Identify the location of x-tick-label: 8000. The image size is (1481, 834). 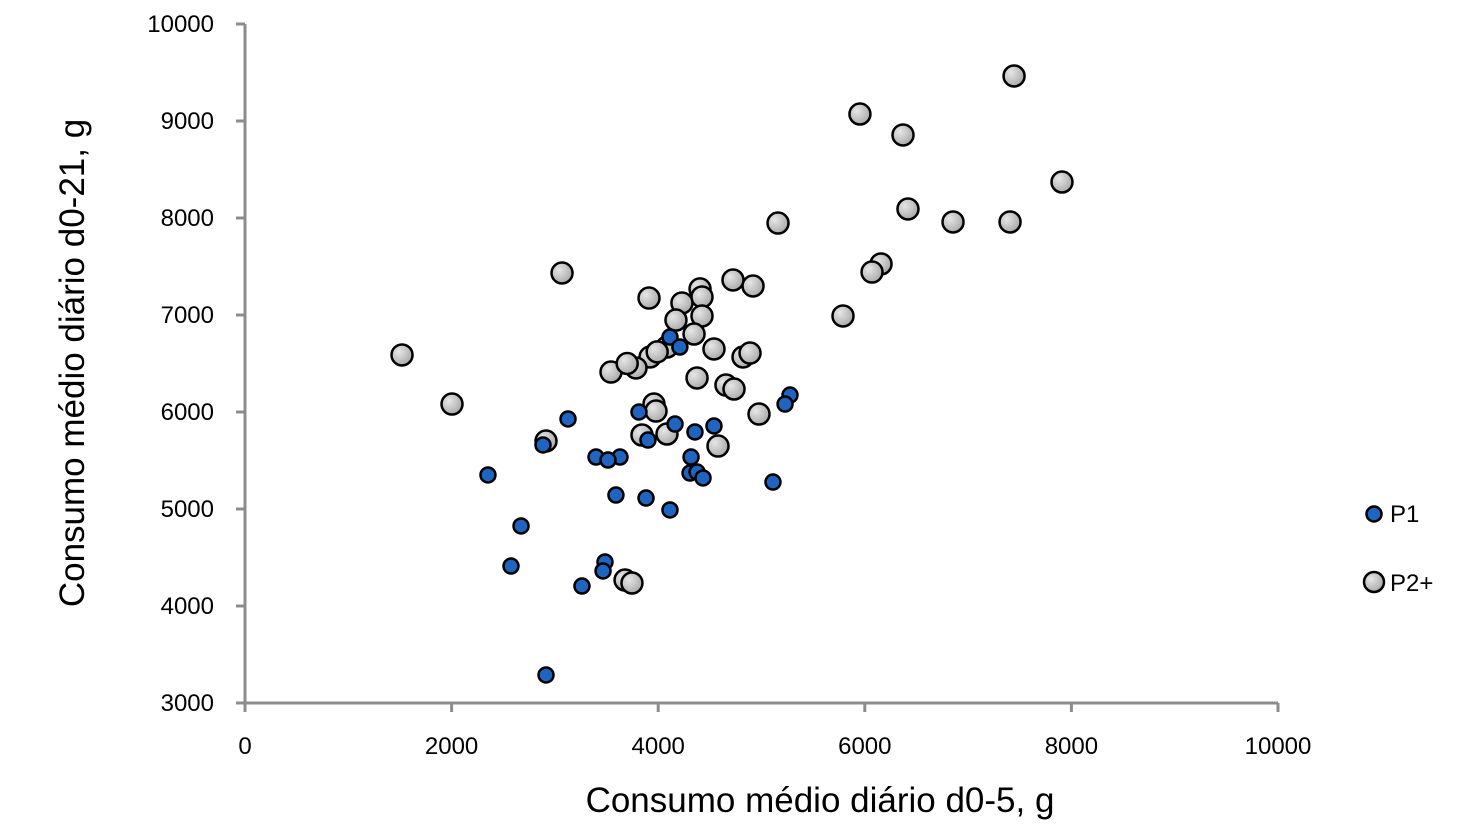
(1071, 746).